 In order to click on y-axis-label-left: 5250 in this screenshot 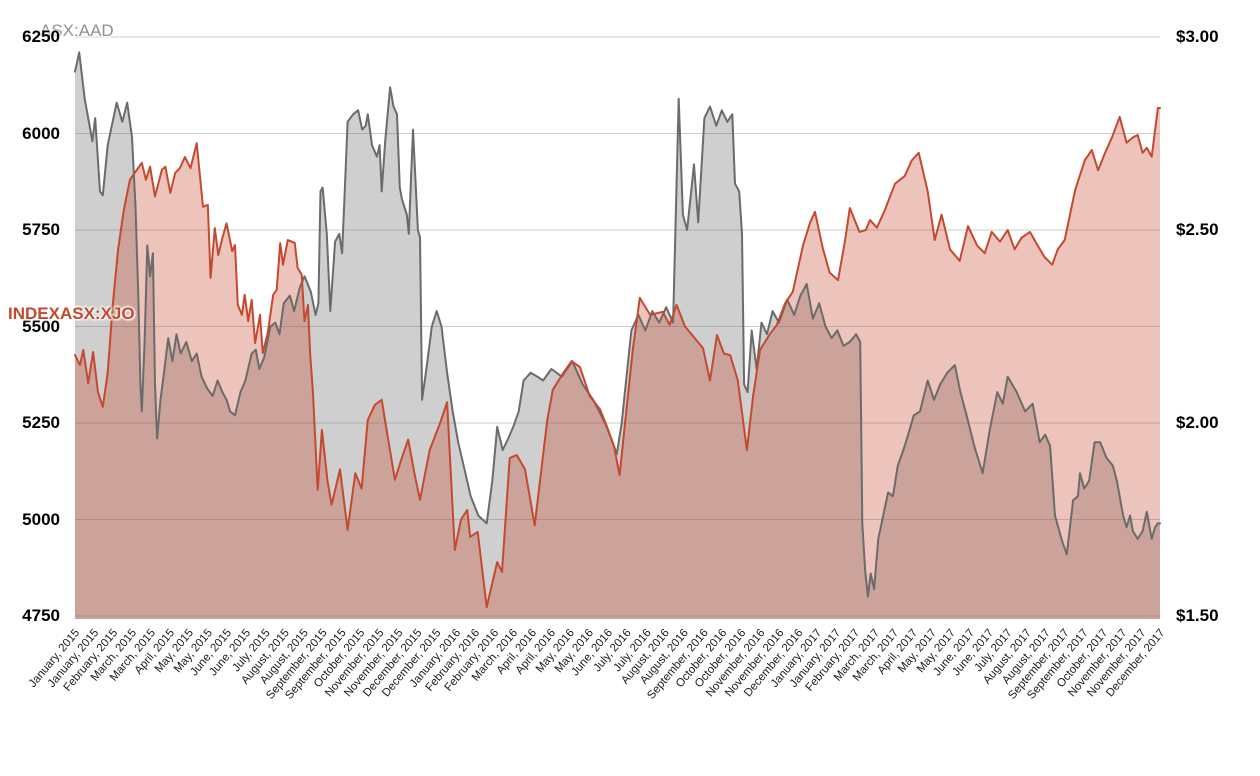, I will do `click(41, 422)`.